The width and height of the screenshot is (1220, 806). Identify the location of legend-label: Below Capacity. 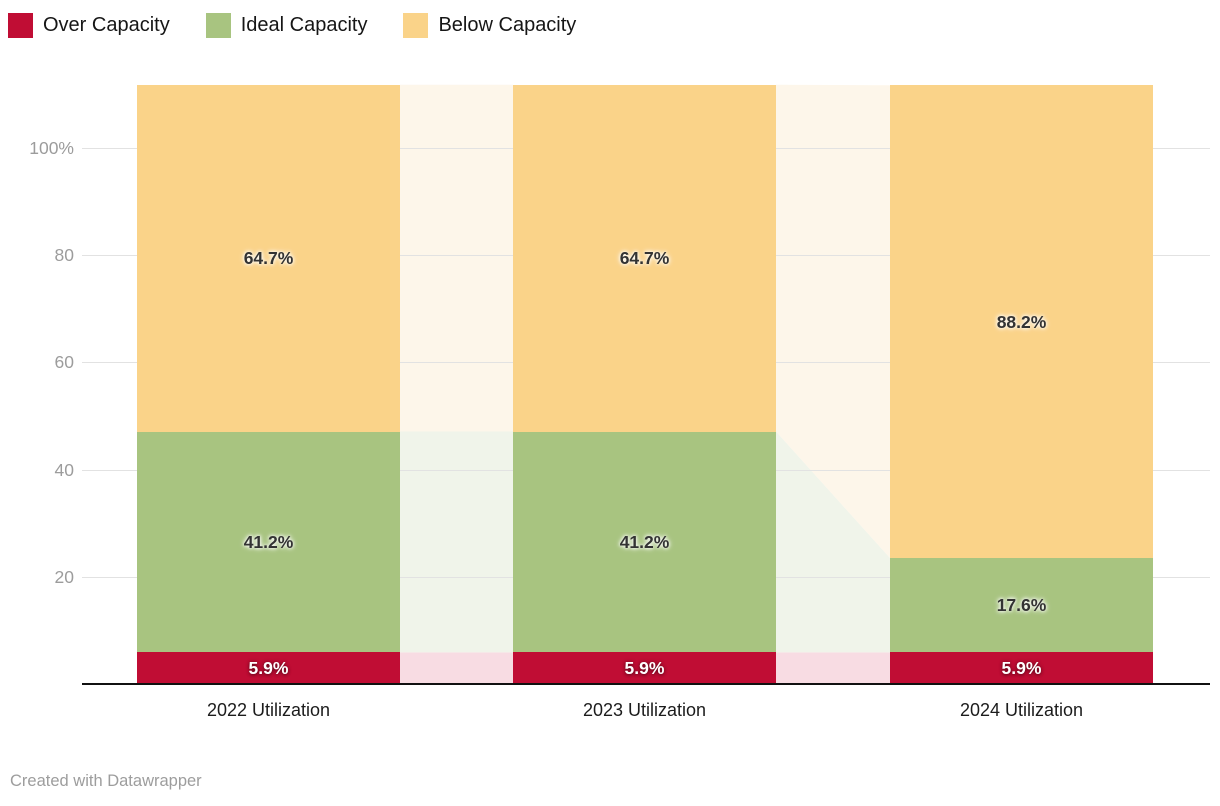
(507, 25).